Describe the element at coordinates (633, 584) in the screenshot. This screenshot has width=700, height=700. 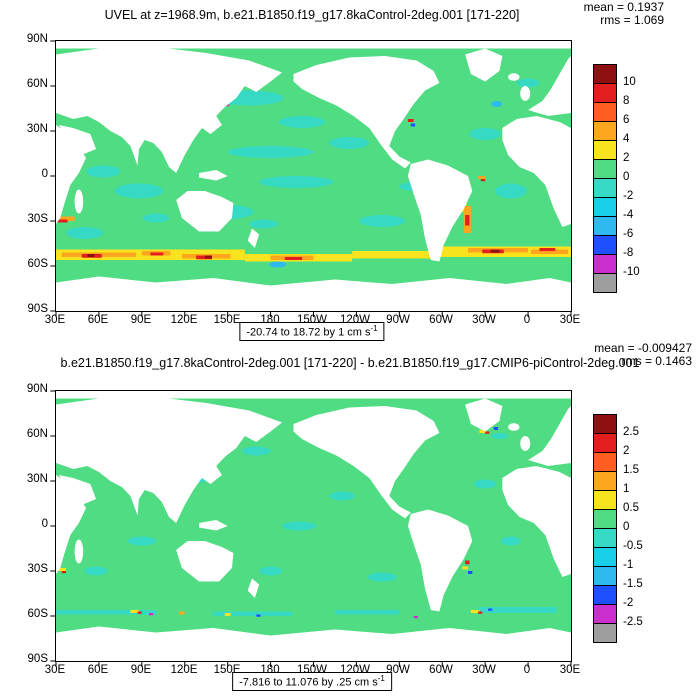
I see `colorbar-label: -1.5` at that location.